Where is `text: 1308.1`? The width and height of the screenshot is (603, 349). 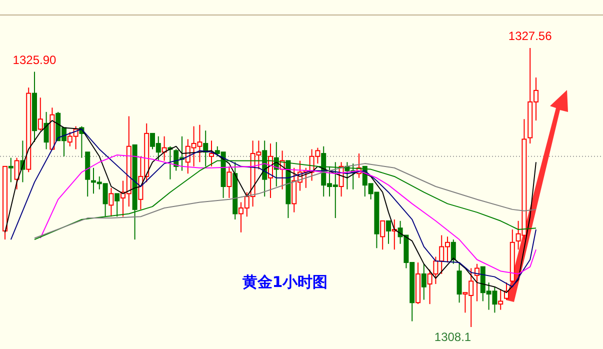 text: 1308.1 is located at coordinates (453, 337).